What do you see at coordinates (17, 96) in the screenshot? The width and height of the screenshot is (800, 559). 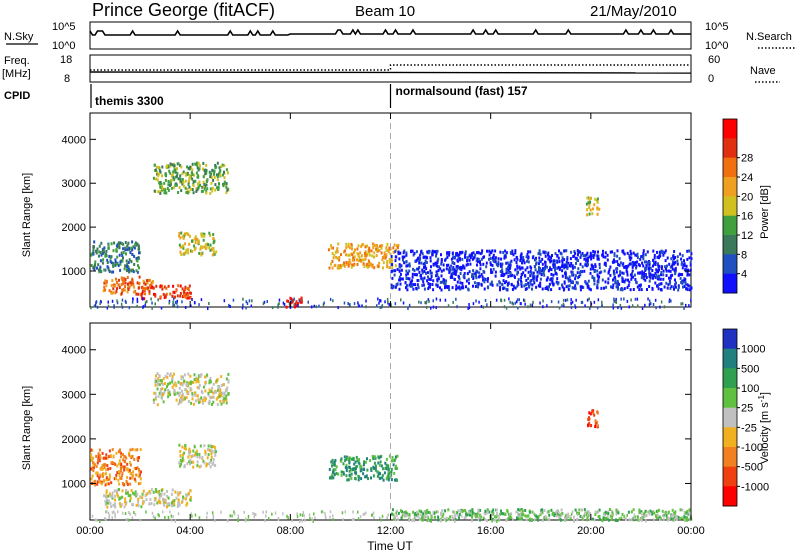 I see `cpid-label: CPID` at bounding box center [17, 96].